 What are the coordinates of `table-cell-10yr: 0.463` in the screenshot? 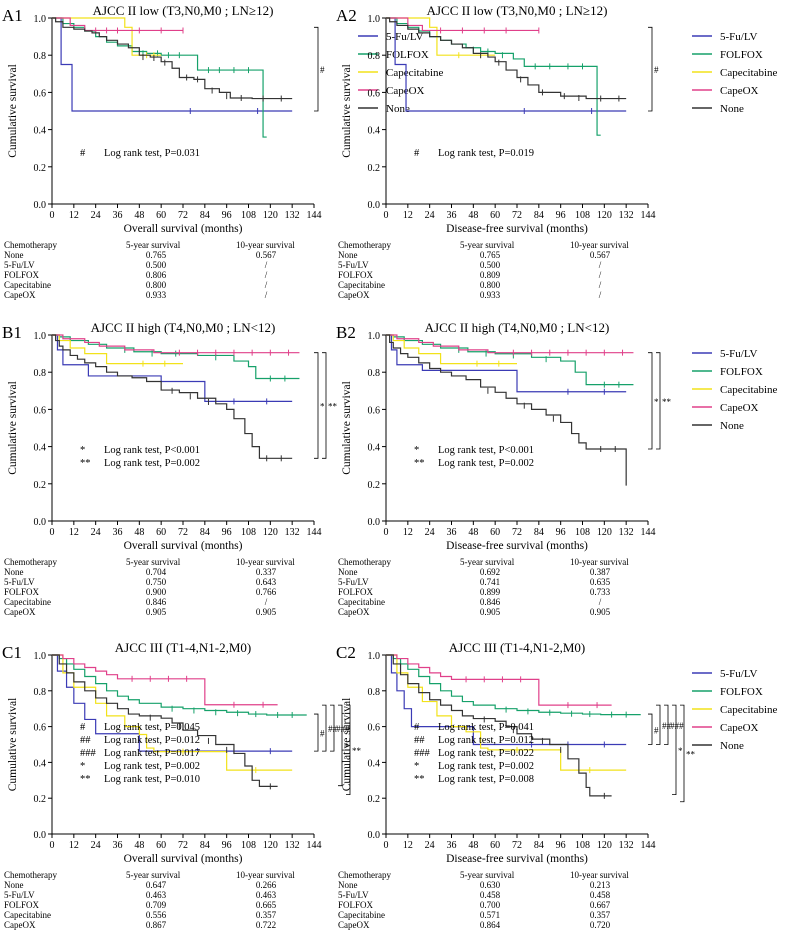 It's located at (266, 895).